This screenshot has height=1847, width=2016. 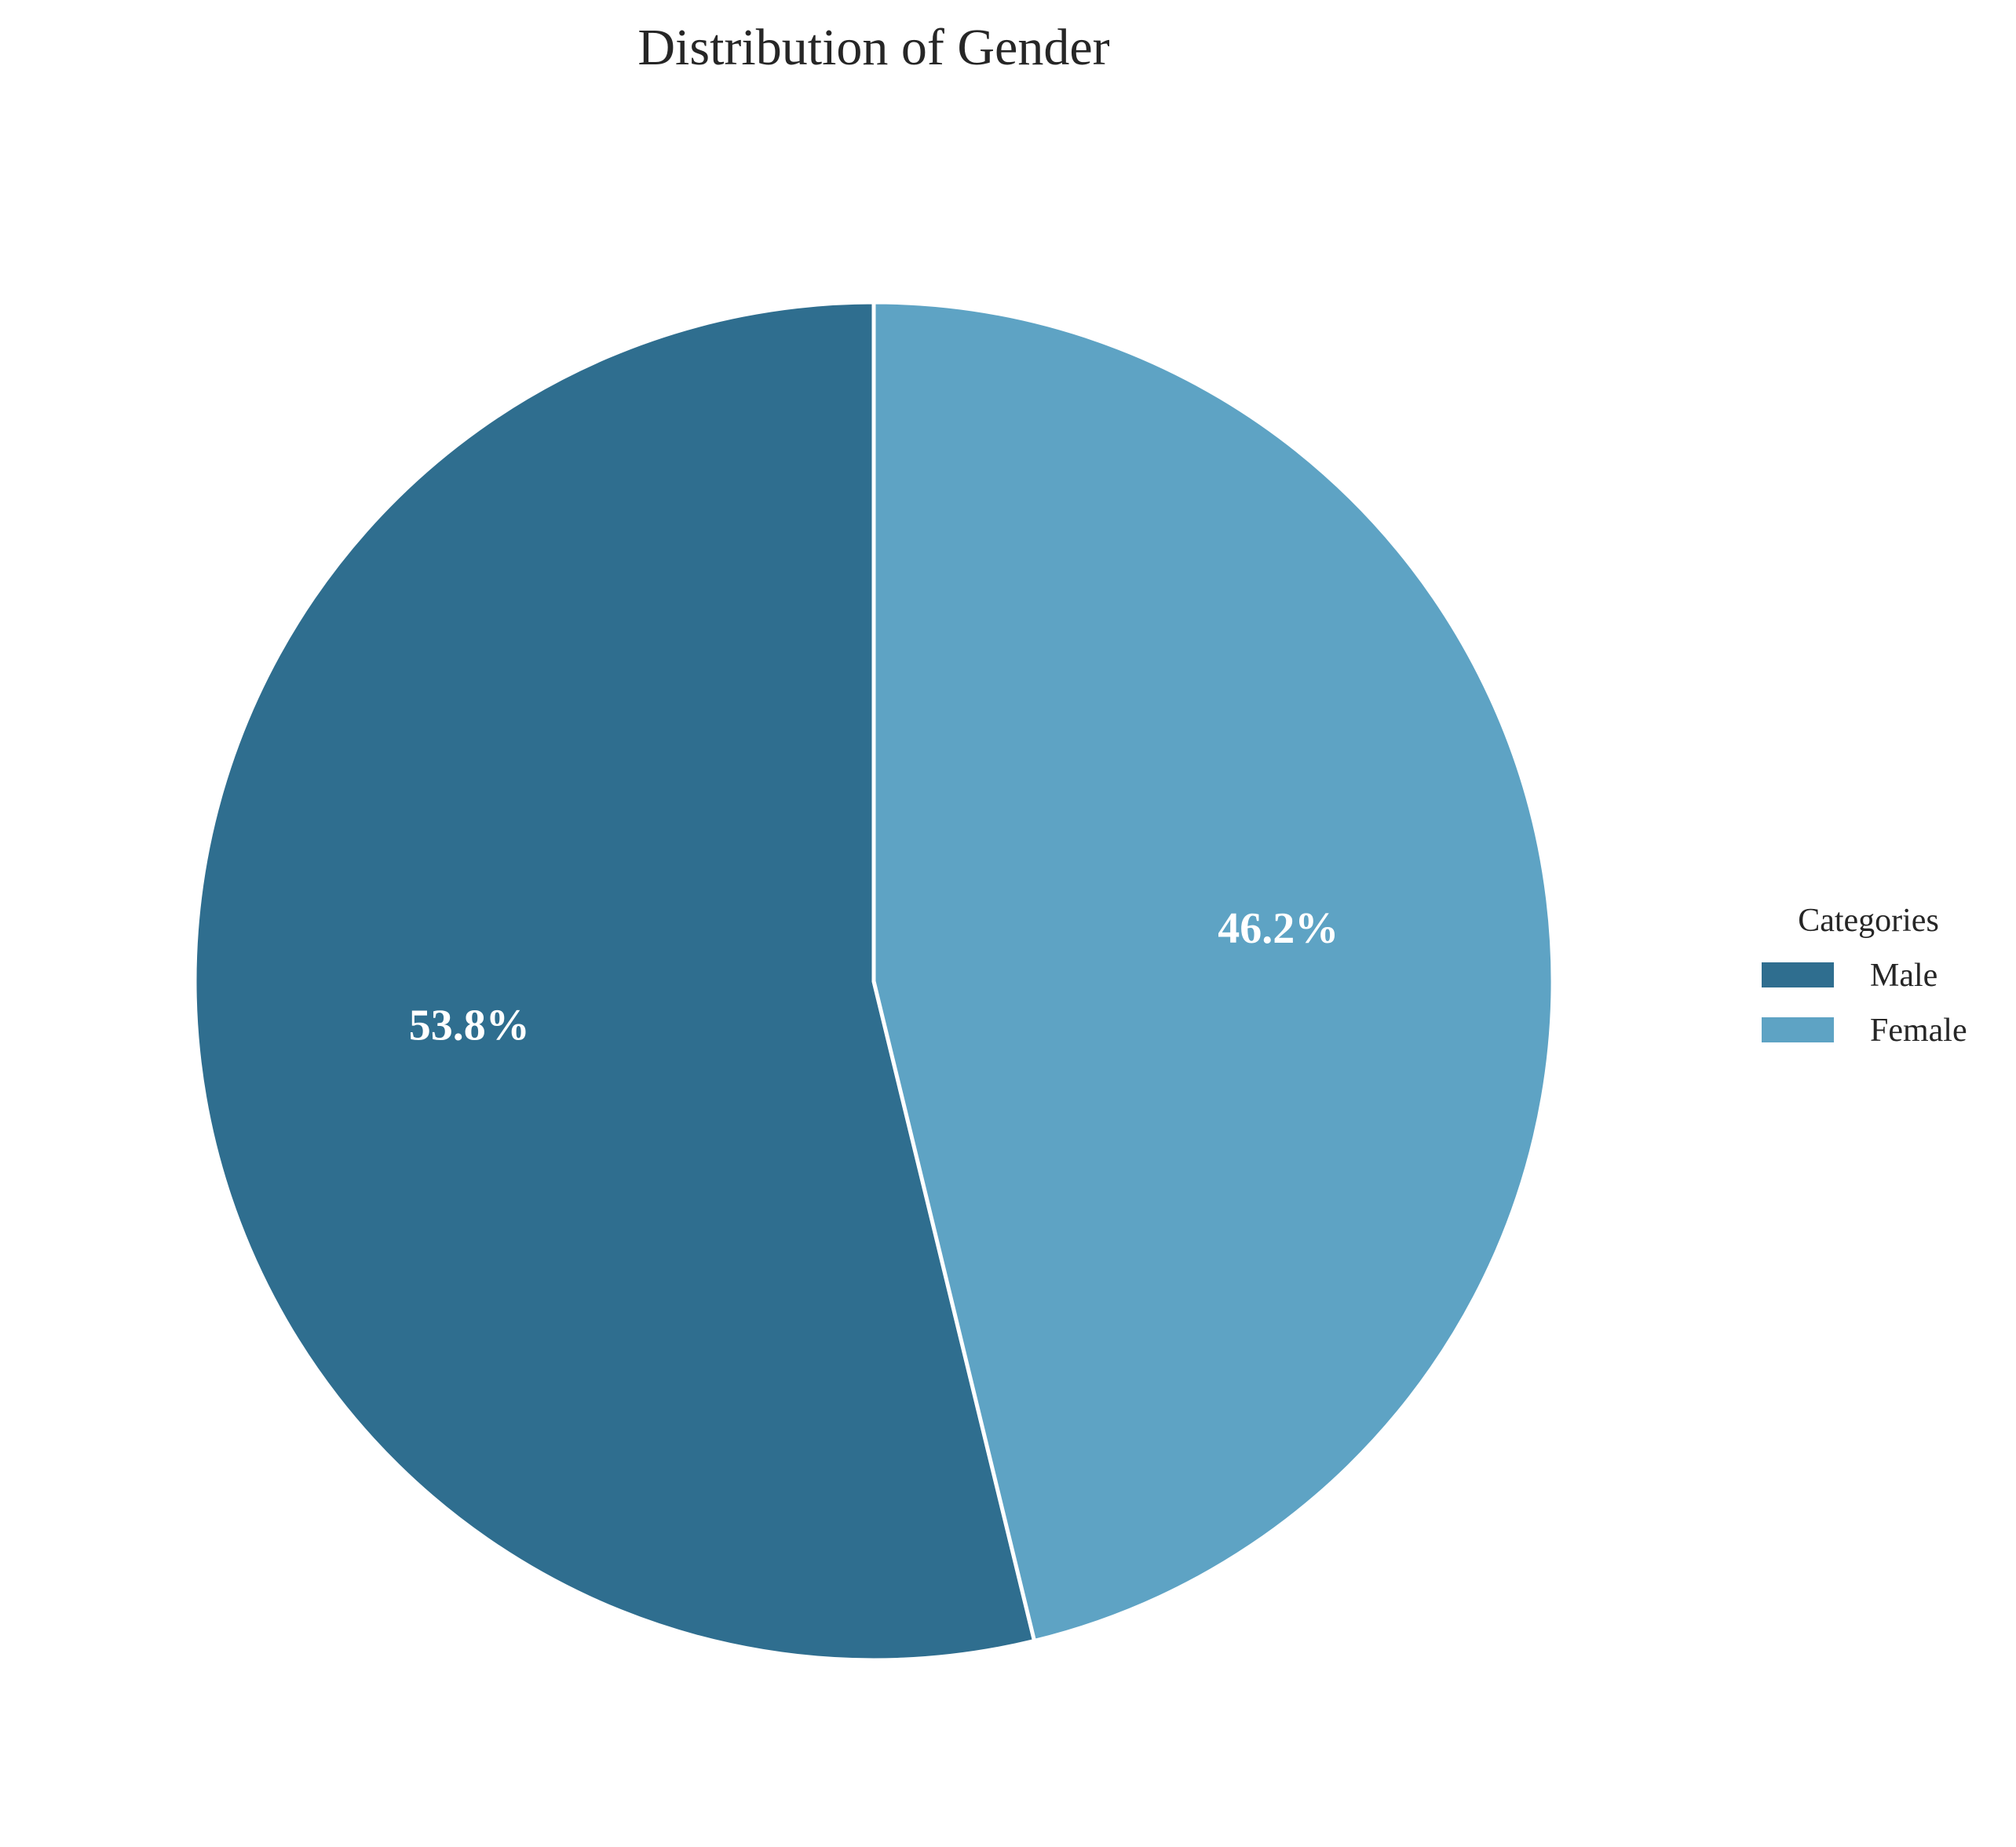 I want to click on legend-label-female: Female, so click(x=1918, y=1031).